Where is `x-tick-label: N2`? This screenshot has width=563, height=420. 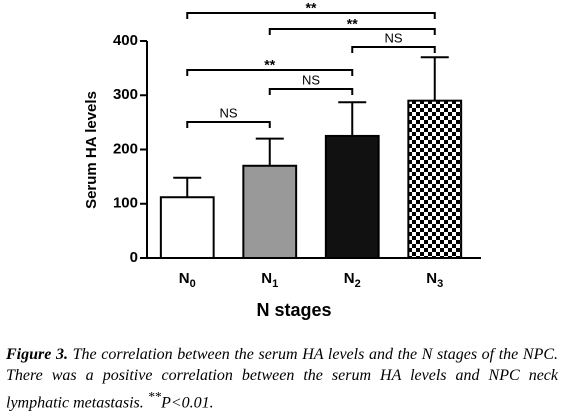
x-tick-label: N2 is located at coordinates (352, 280).